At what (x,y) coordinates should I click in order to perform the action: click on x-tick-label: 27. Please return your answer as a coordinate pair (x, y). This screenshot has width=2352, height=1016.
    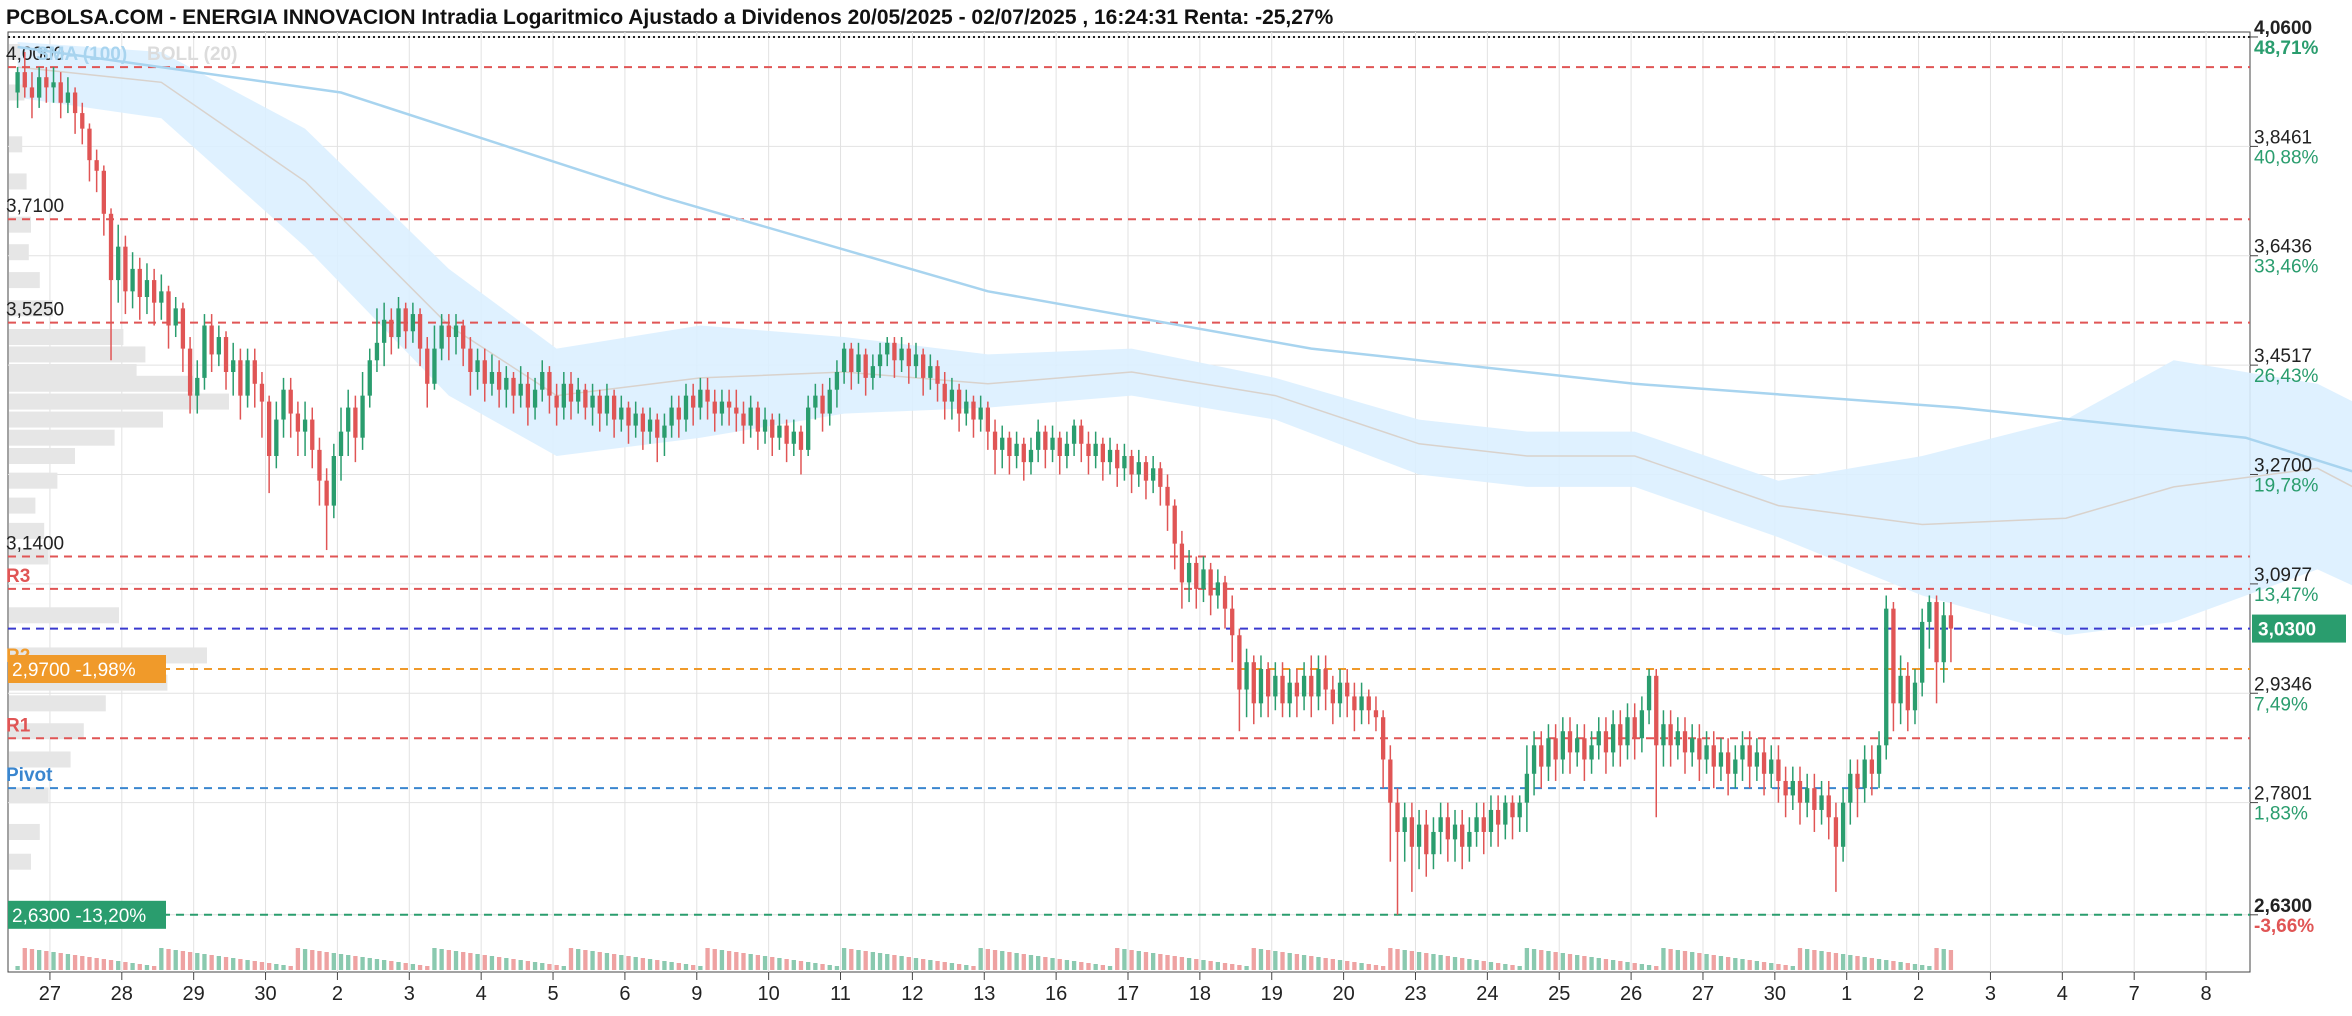
    Looking at the image, I should click on (50, 994).